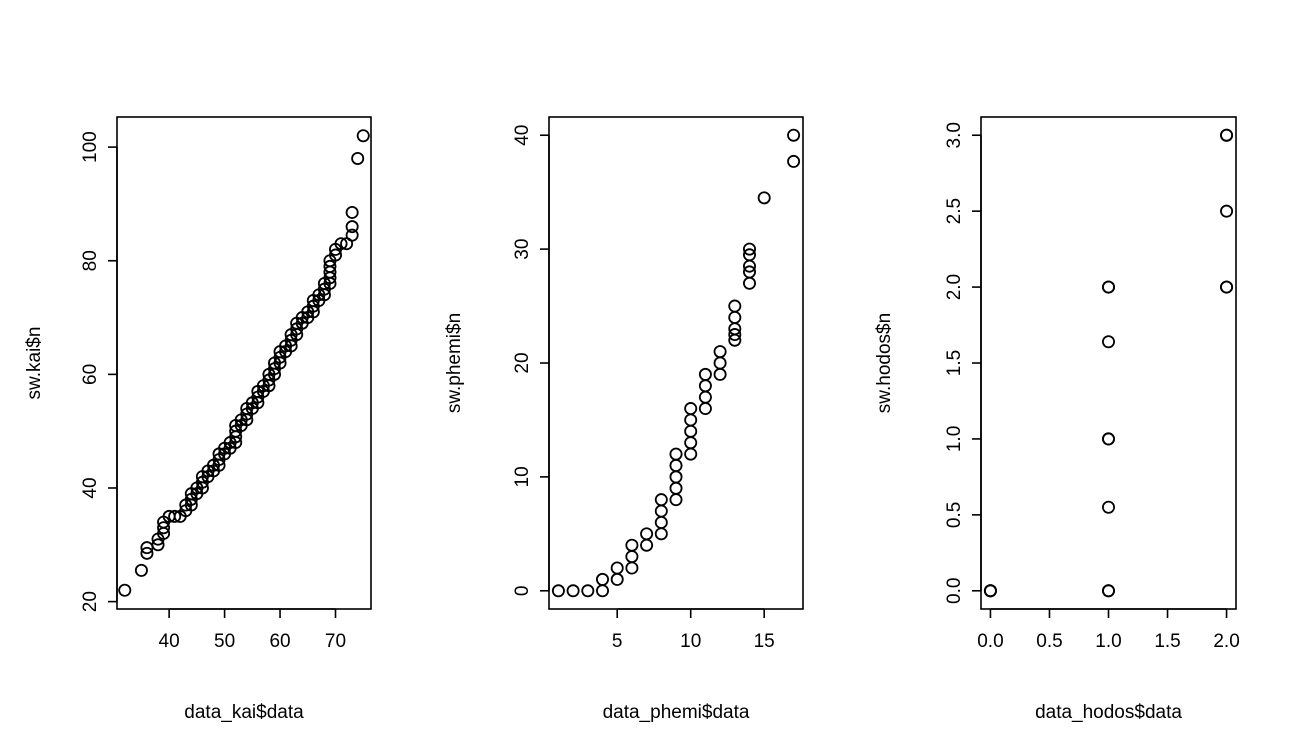 The height and width of the screenshot is (756, 1296). I want to click on x-tick-label: 10, so click(690, 641).